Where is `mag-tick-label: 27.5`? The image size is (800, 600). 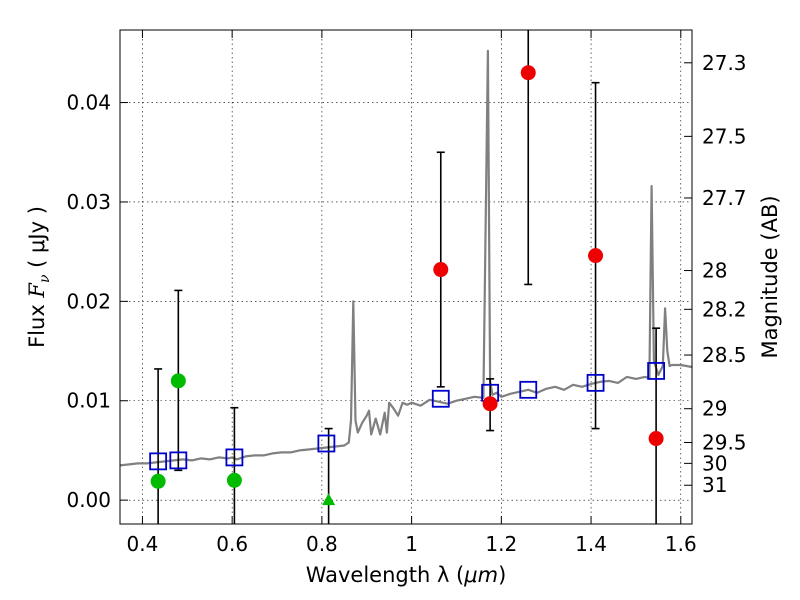
mag-tick-label: 27.5 is located at coordinates (724, 136).